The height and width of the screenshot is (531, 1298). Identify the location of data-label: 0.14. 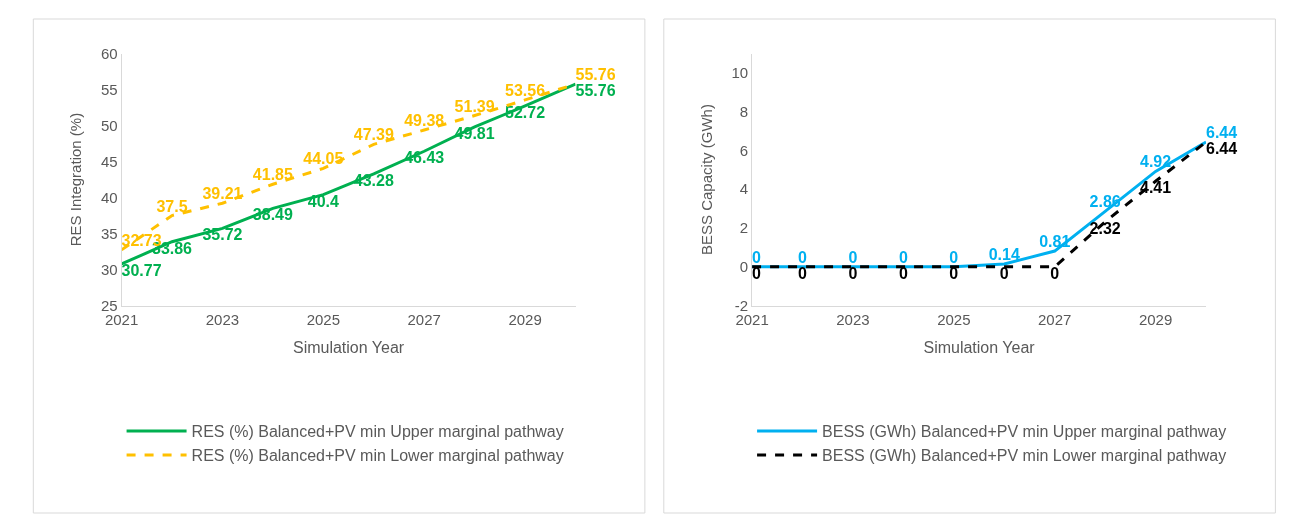
(1004, 255).